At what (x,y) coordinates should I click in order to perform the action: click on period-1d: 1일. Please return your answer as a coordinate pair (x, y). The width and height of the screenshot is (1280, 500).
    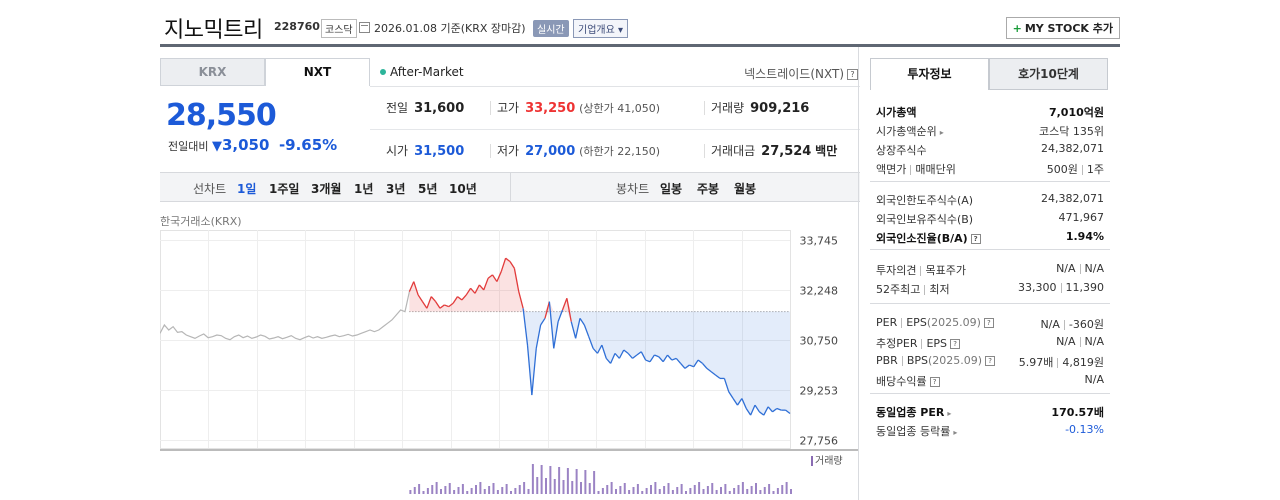
    Looking at the image, I should click on (247, 189).